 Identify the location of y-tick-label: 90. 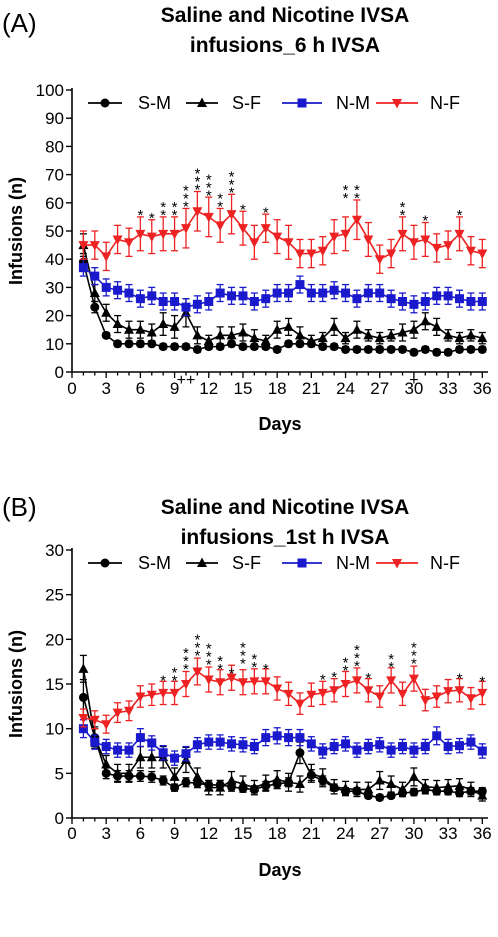
(54, 118).